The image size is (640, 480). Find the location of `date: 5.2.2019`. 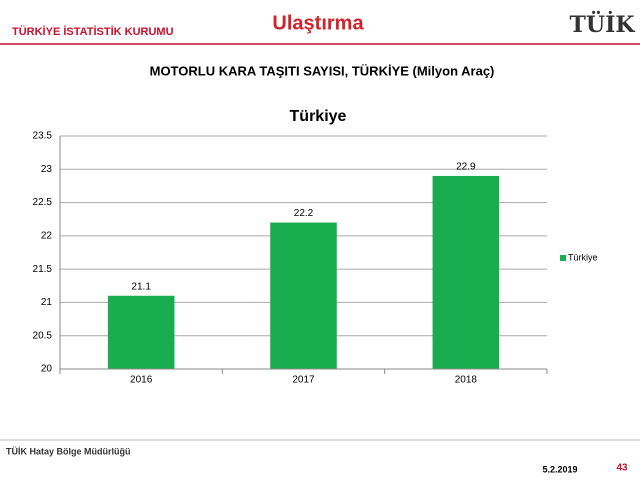

date: 5.2.2019 is located at coordinates (559, 469).